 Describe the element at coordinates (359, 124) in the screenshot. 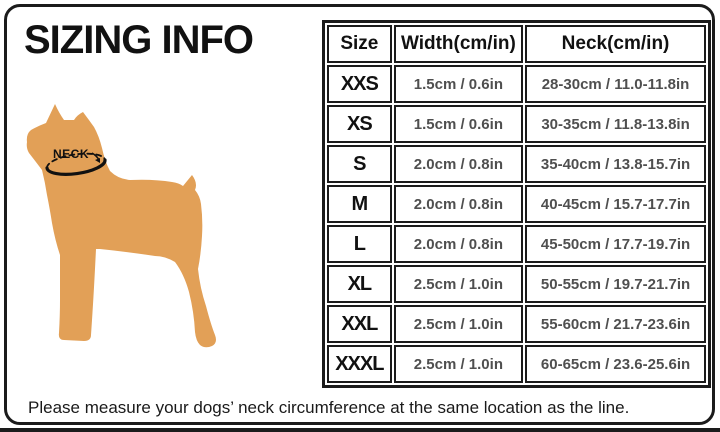

I see `size-cell: XS` at that location.